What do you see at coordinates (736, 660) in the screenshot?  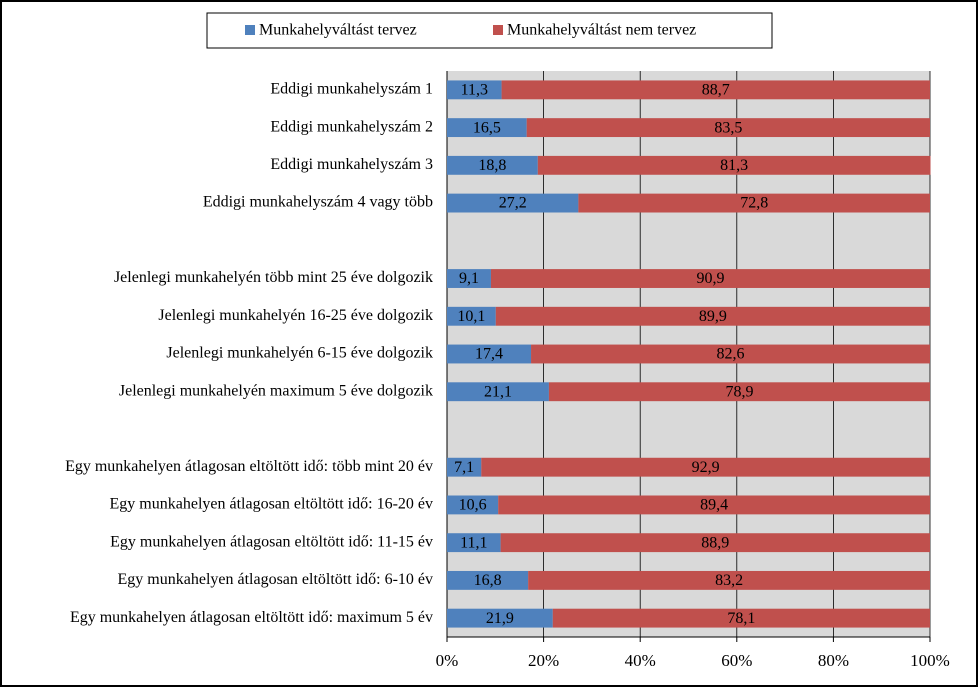 I see `x-tick-label: 60%` at bounding box center [736, 660].